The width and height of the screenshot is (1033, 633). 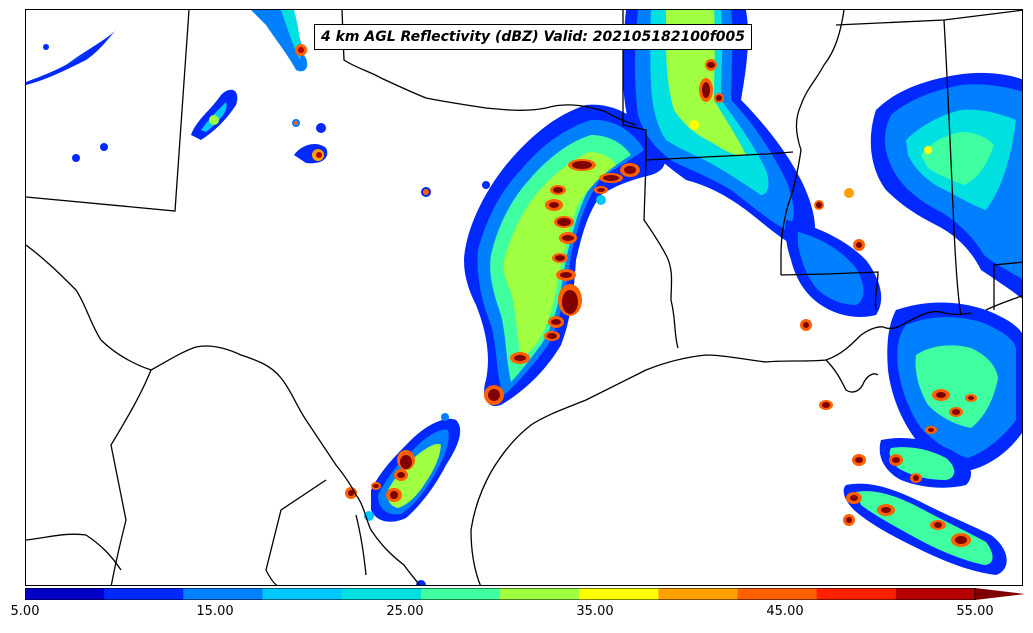 What do you see at coordinates (108, 111) in the screenshot?
I see `panhandle-border` at bounding box center [108, 111].